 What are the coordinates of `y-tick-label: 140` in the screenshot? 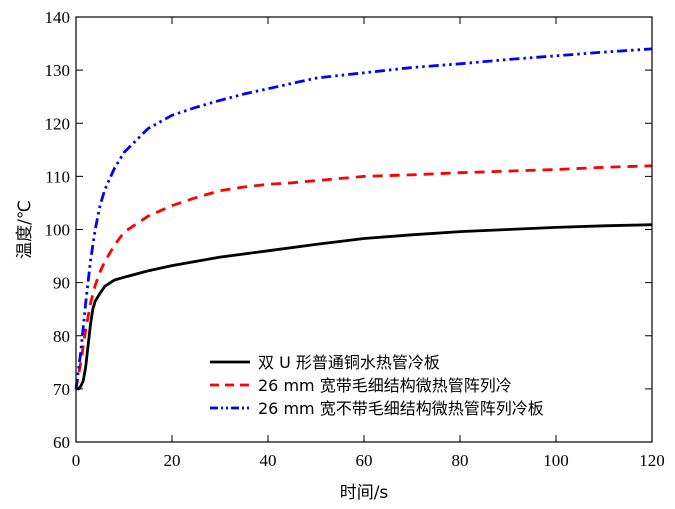 It's located at (58, 17).